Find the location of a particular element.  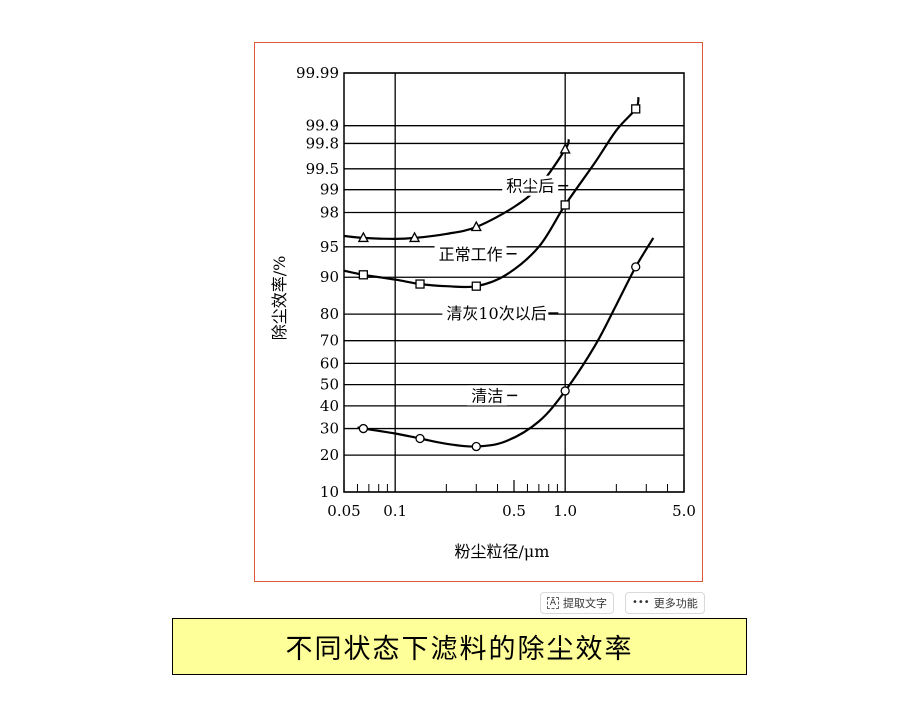

x-tick-label: 0.05 is located at coordinates (343, 511).